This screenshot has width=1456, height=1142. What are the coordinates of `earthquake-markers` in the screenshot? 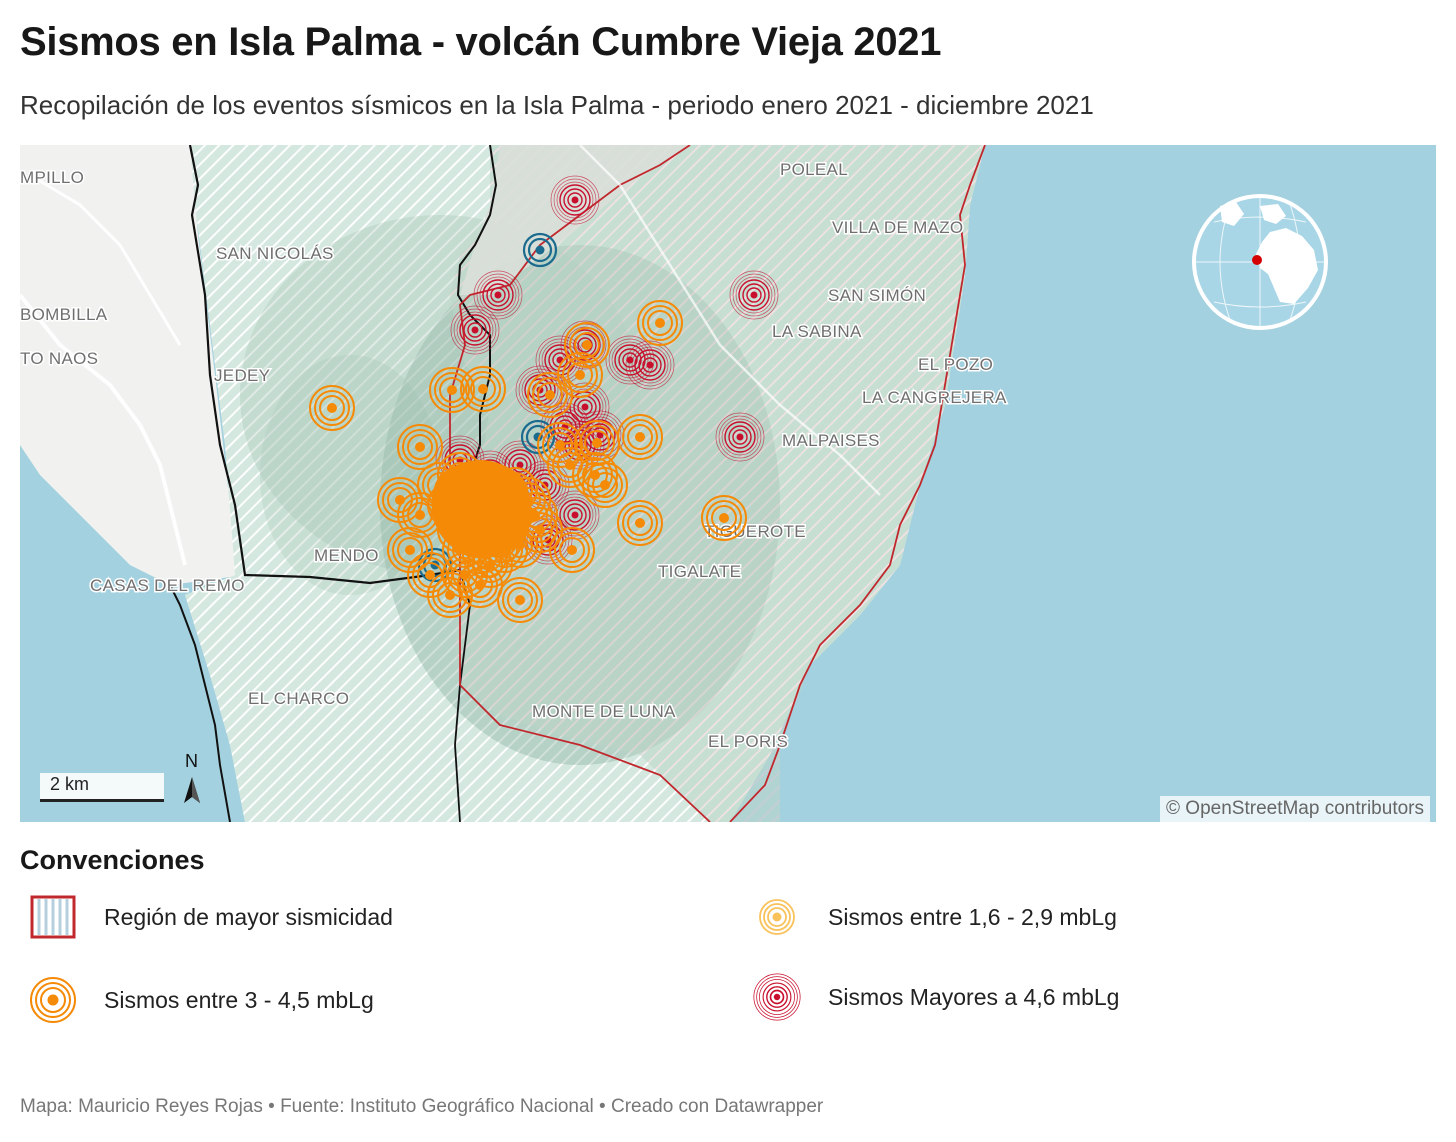 It's located at (544, 399).